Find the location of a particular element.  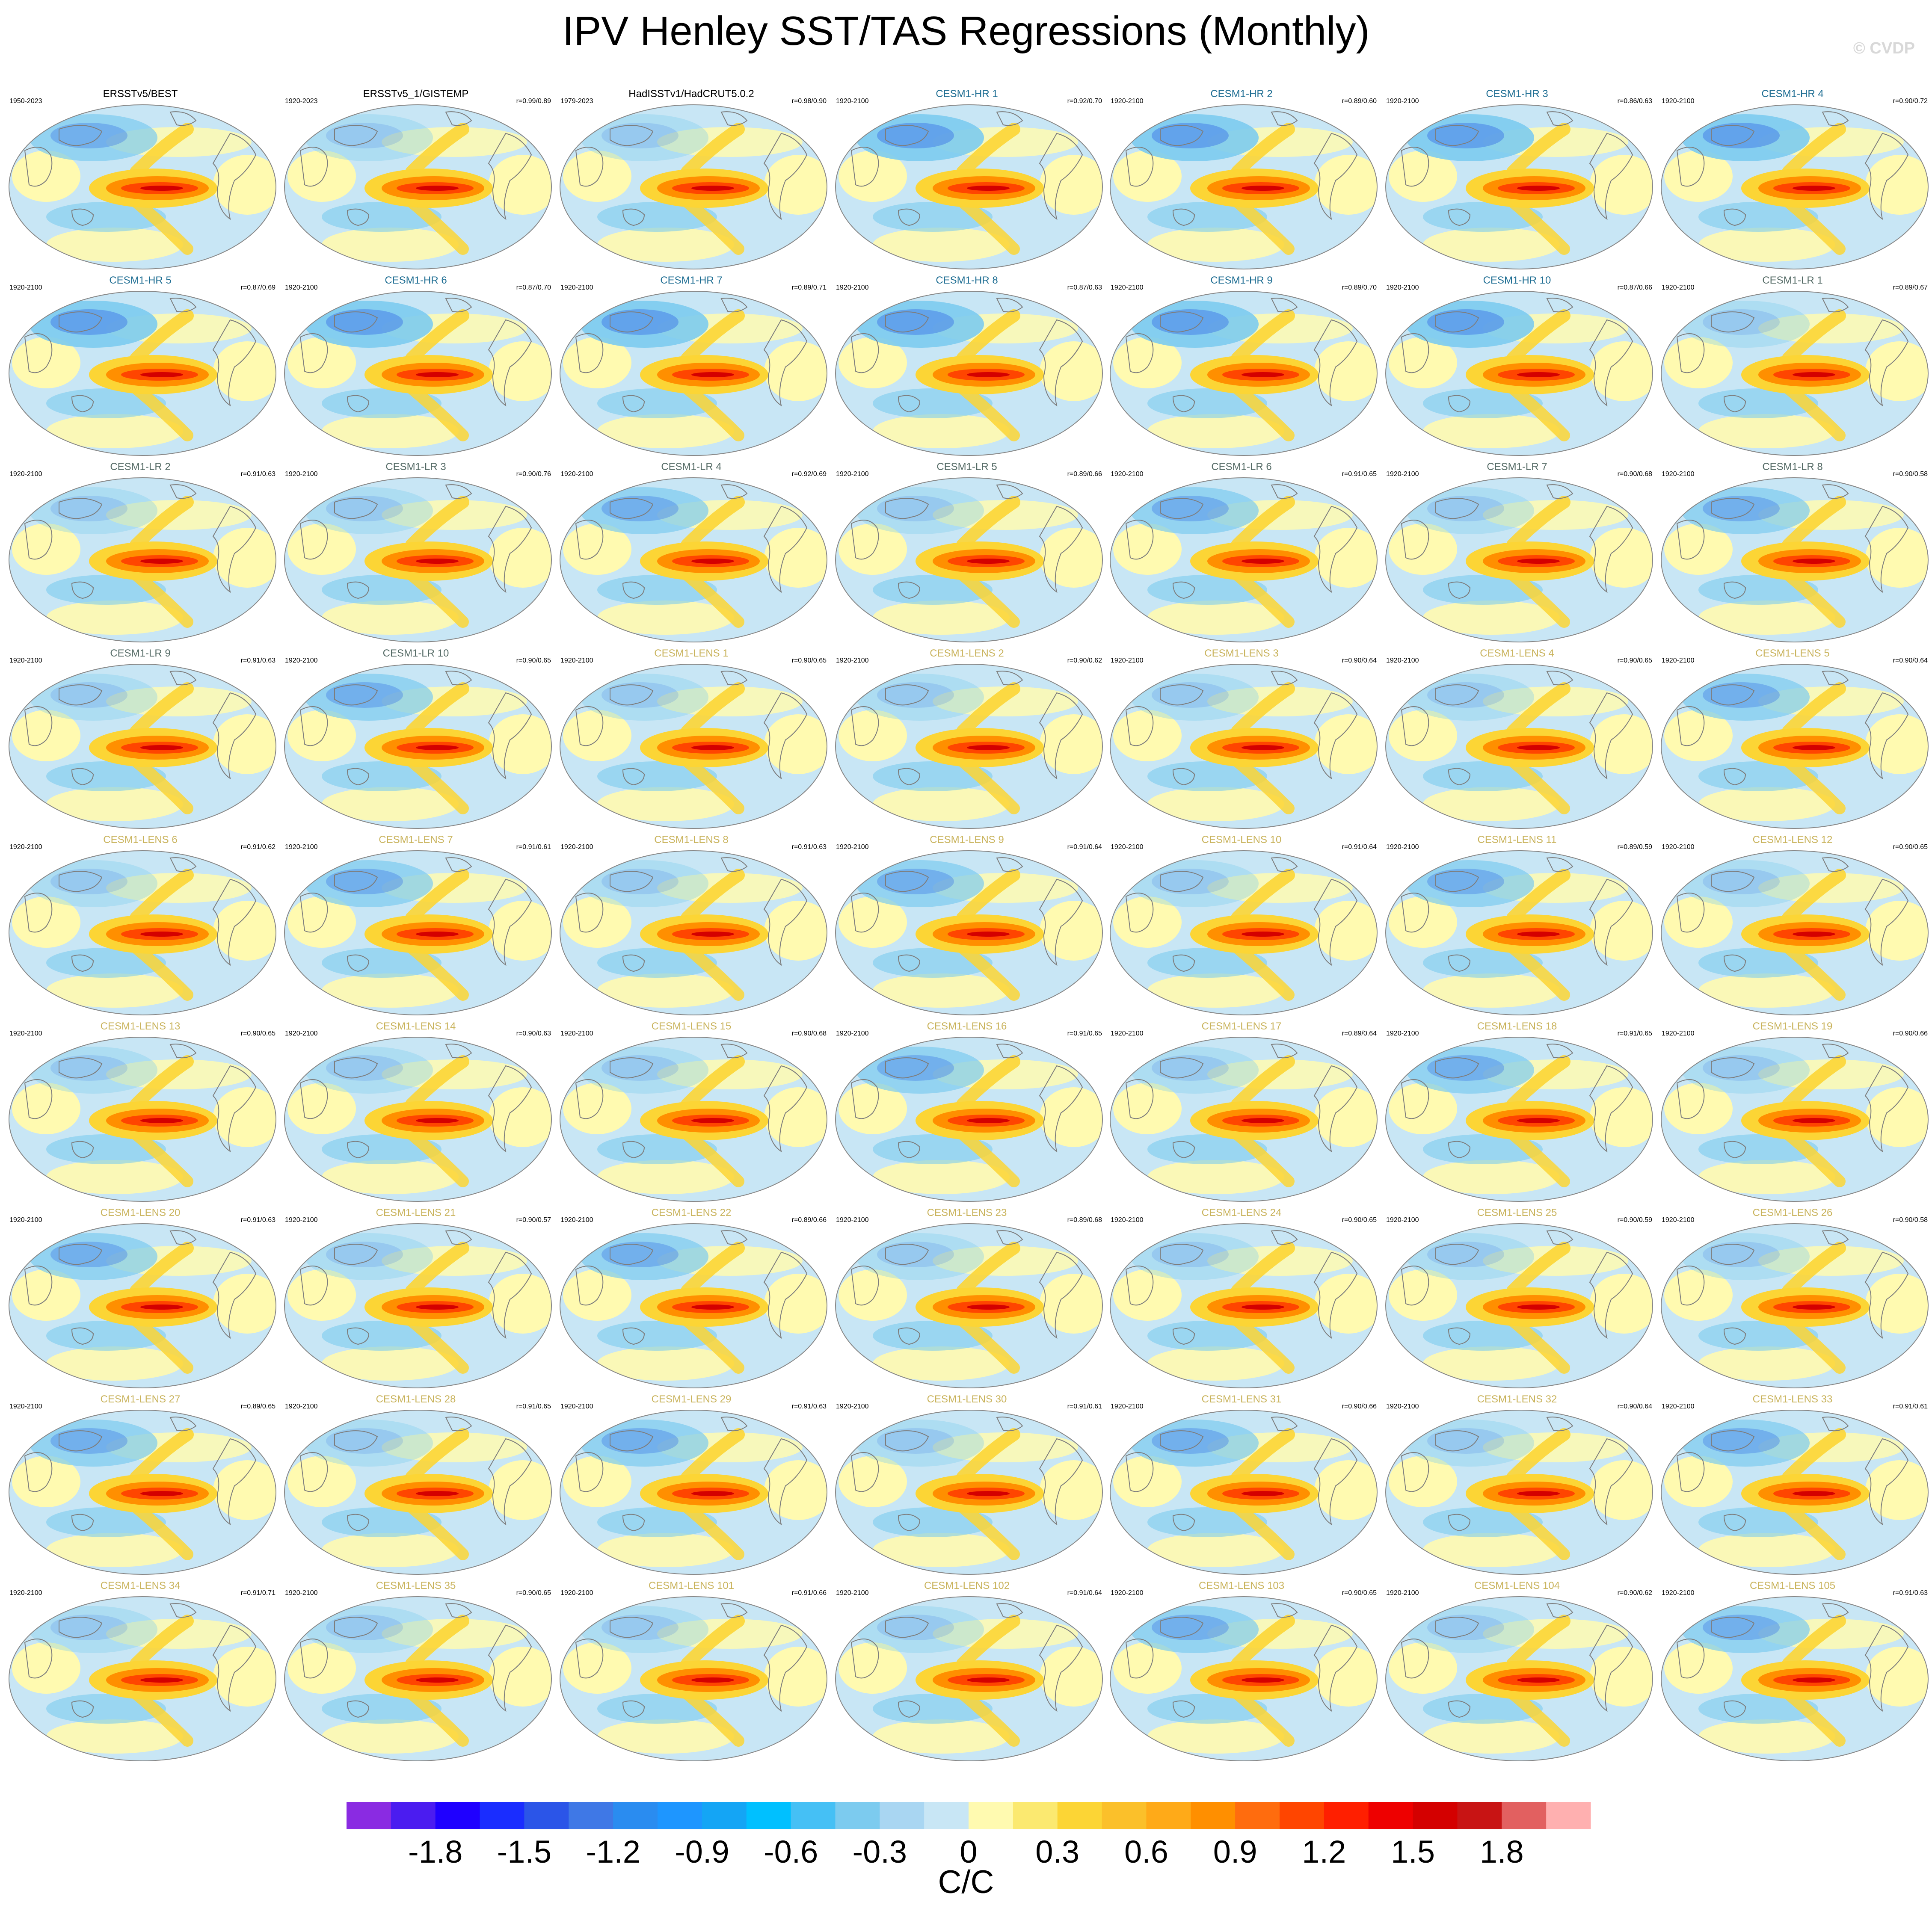

panel-pattern-correlation: r=0.91/0.66 is located at coordinates (809, 1593).